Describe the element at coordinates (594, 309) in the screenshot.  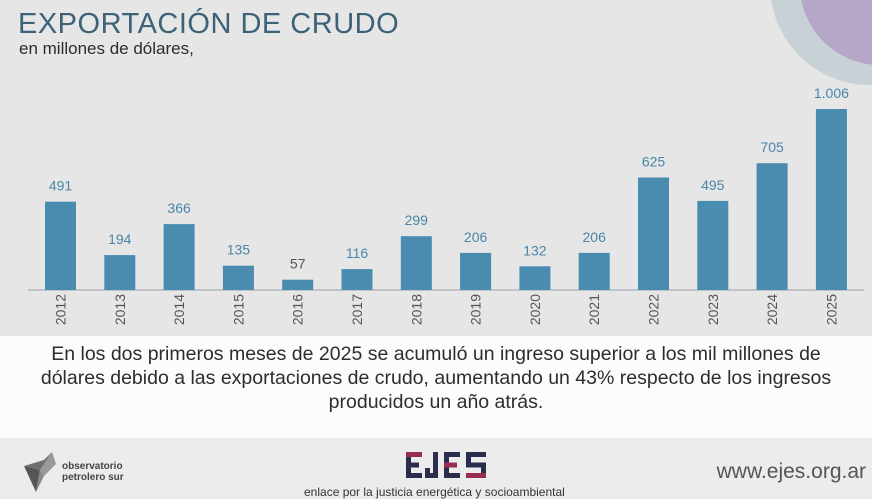
I see `x-tick-label-2021: 2021` at that location.